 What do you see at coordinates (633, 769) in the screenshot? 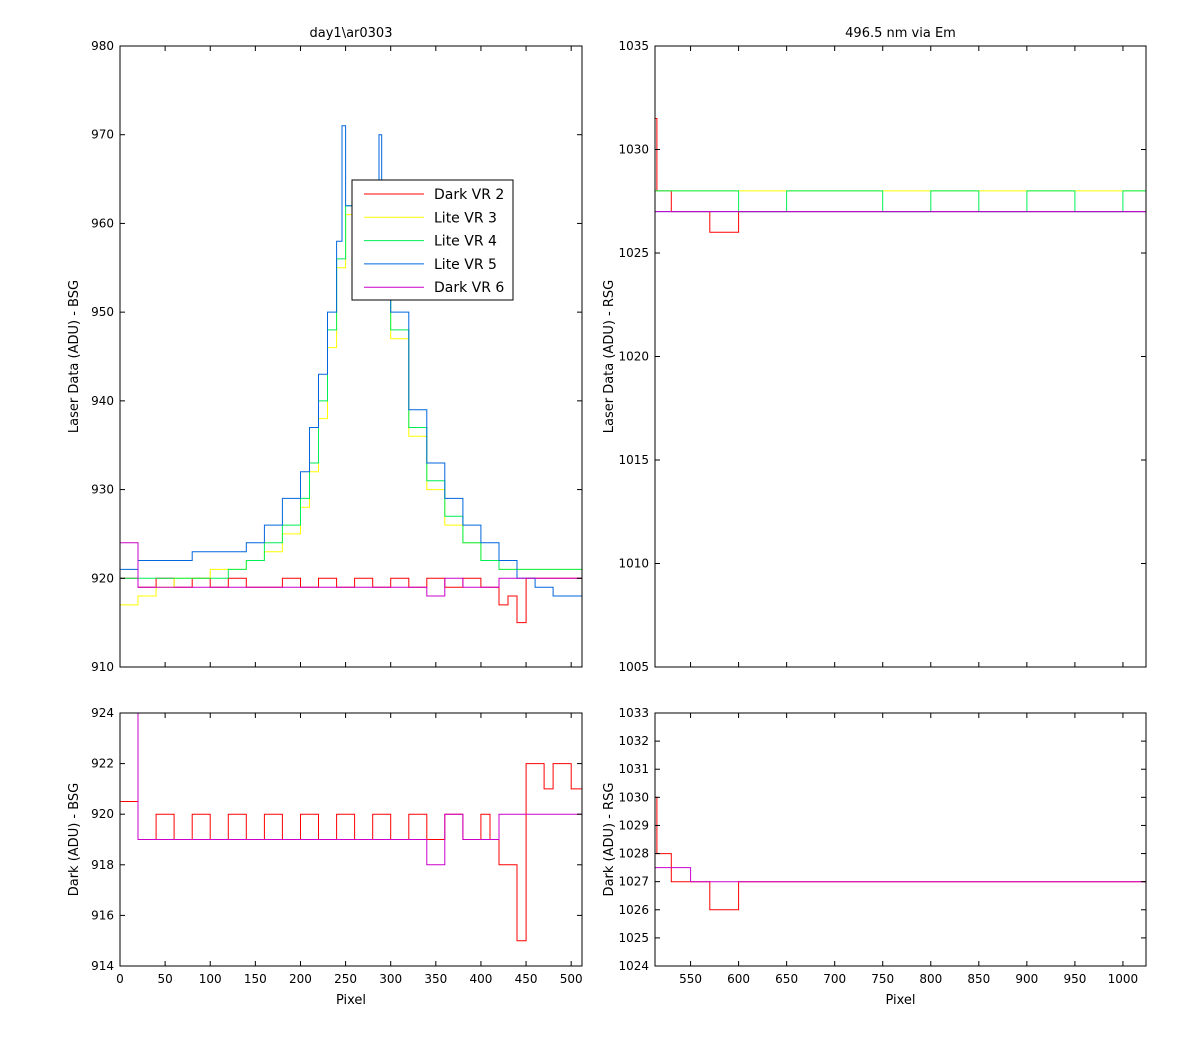
I see `y-tick-label: 1031` at bounding box center [633, 769].